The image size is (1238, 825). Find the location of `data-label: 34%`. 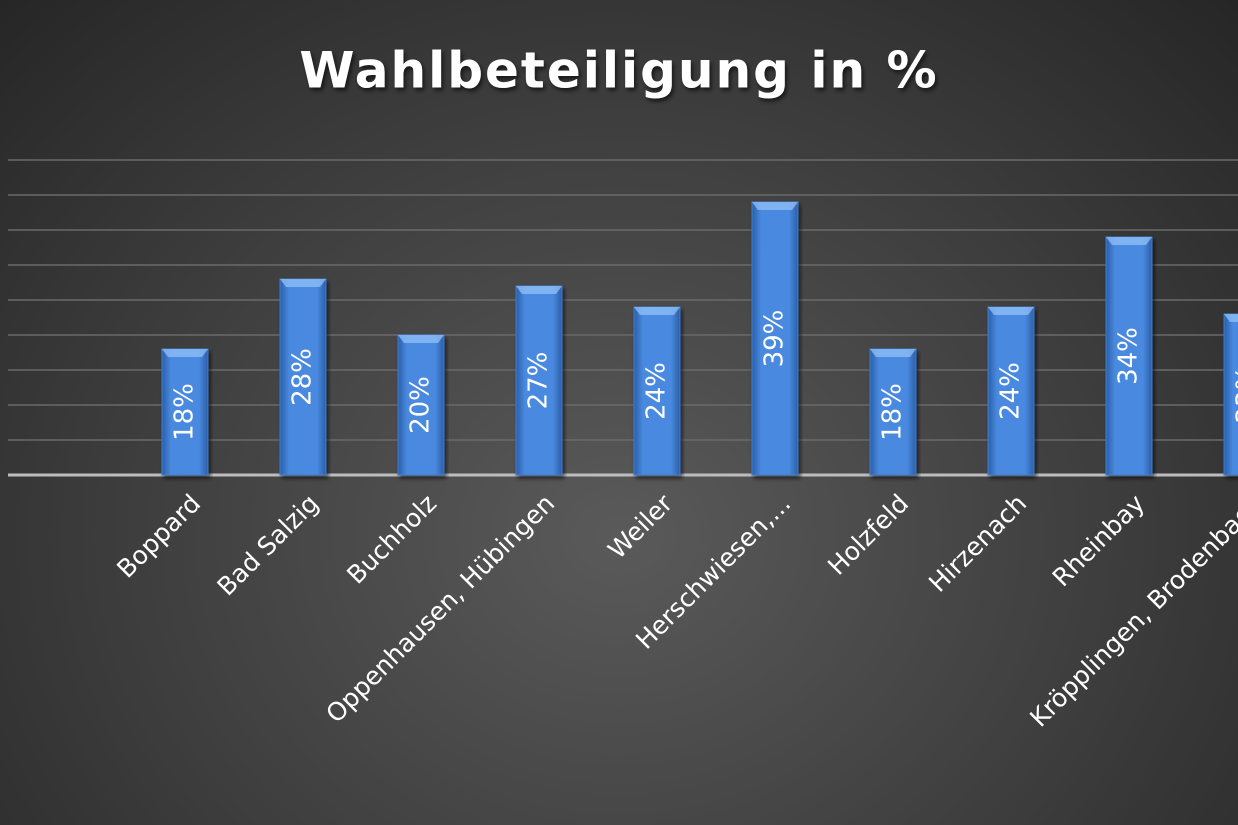

data-label: 34% is located at coordinates (1129, 356).